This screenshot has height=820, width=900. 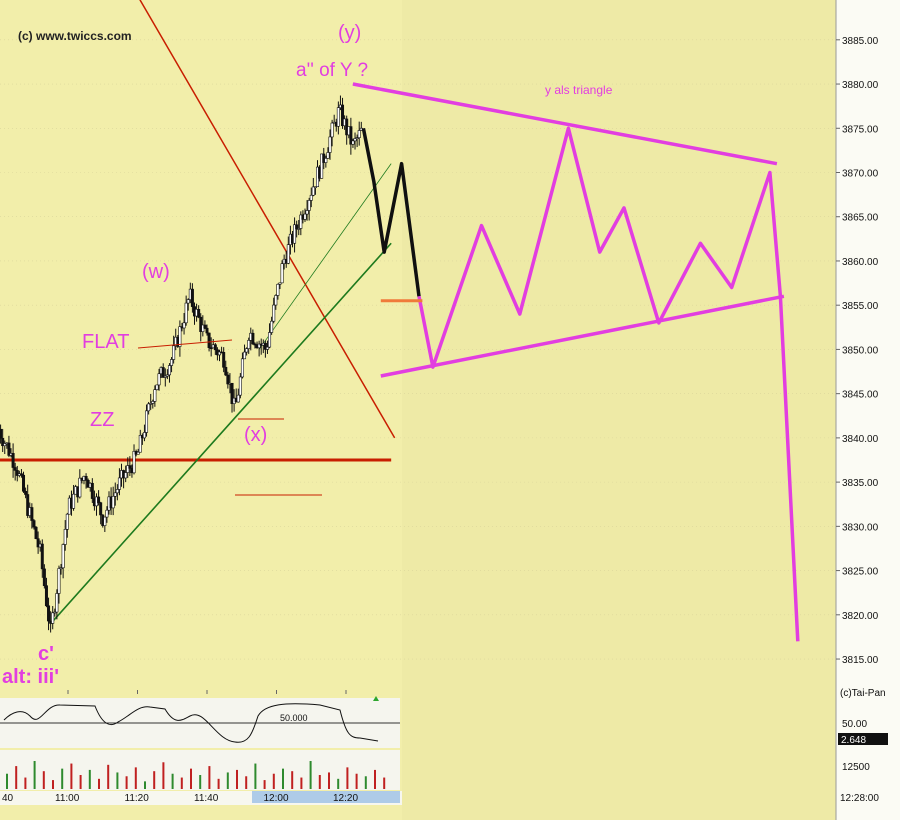 I want to click on credit: (c)Tai-Pan, so click(x=863, y=693).